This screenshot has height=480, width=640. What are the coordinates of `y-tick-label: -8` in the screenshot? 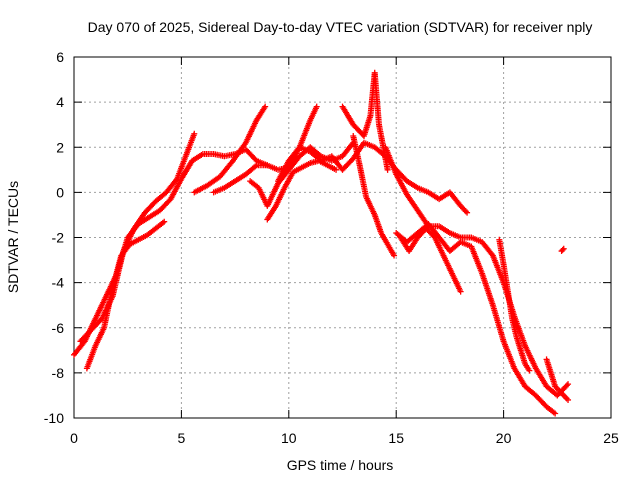 It's located at (58, 373).